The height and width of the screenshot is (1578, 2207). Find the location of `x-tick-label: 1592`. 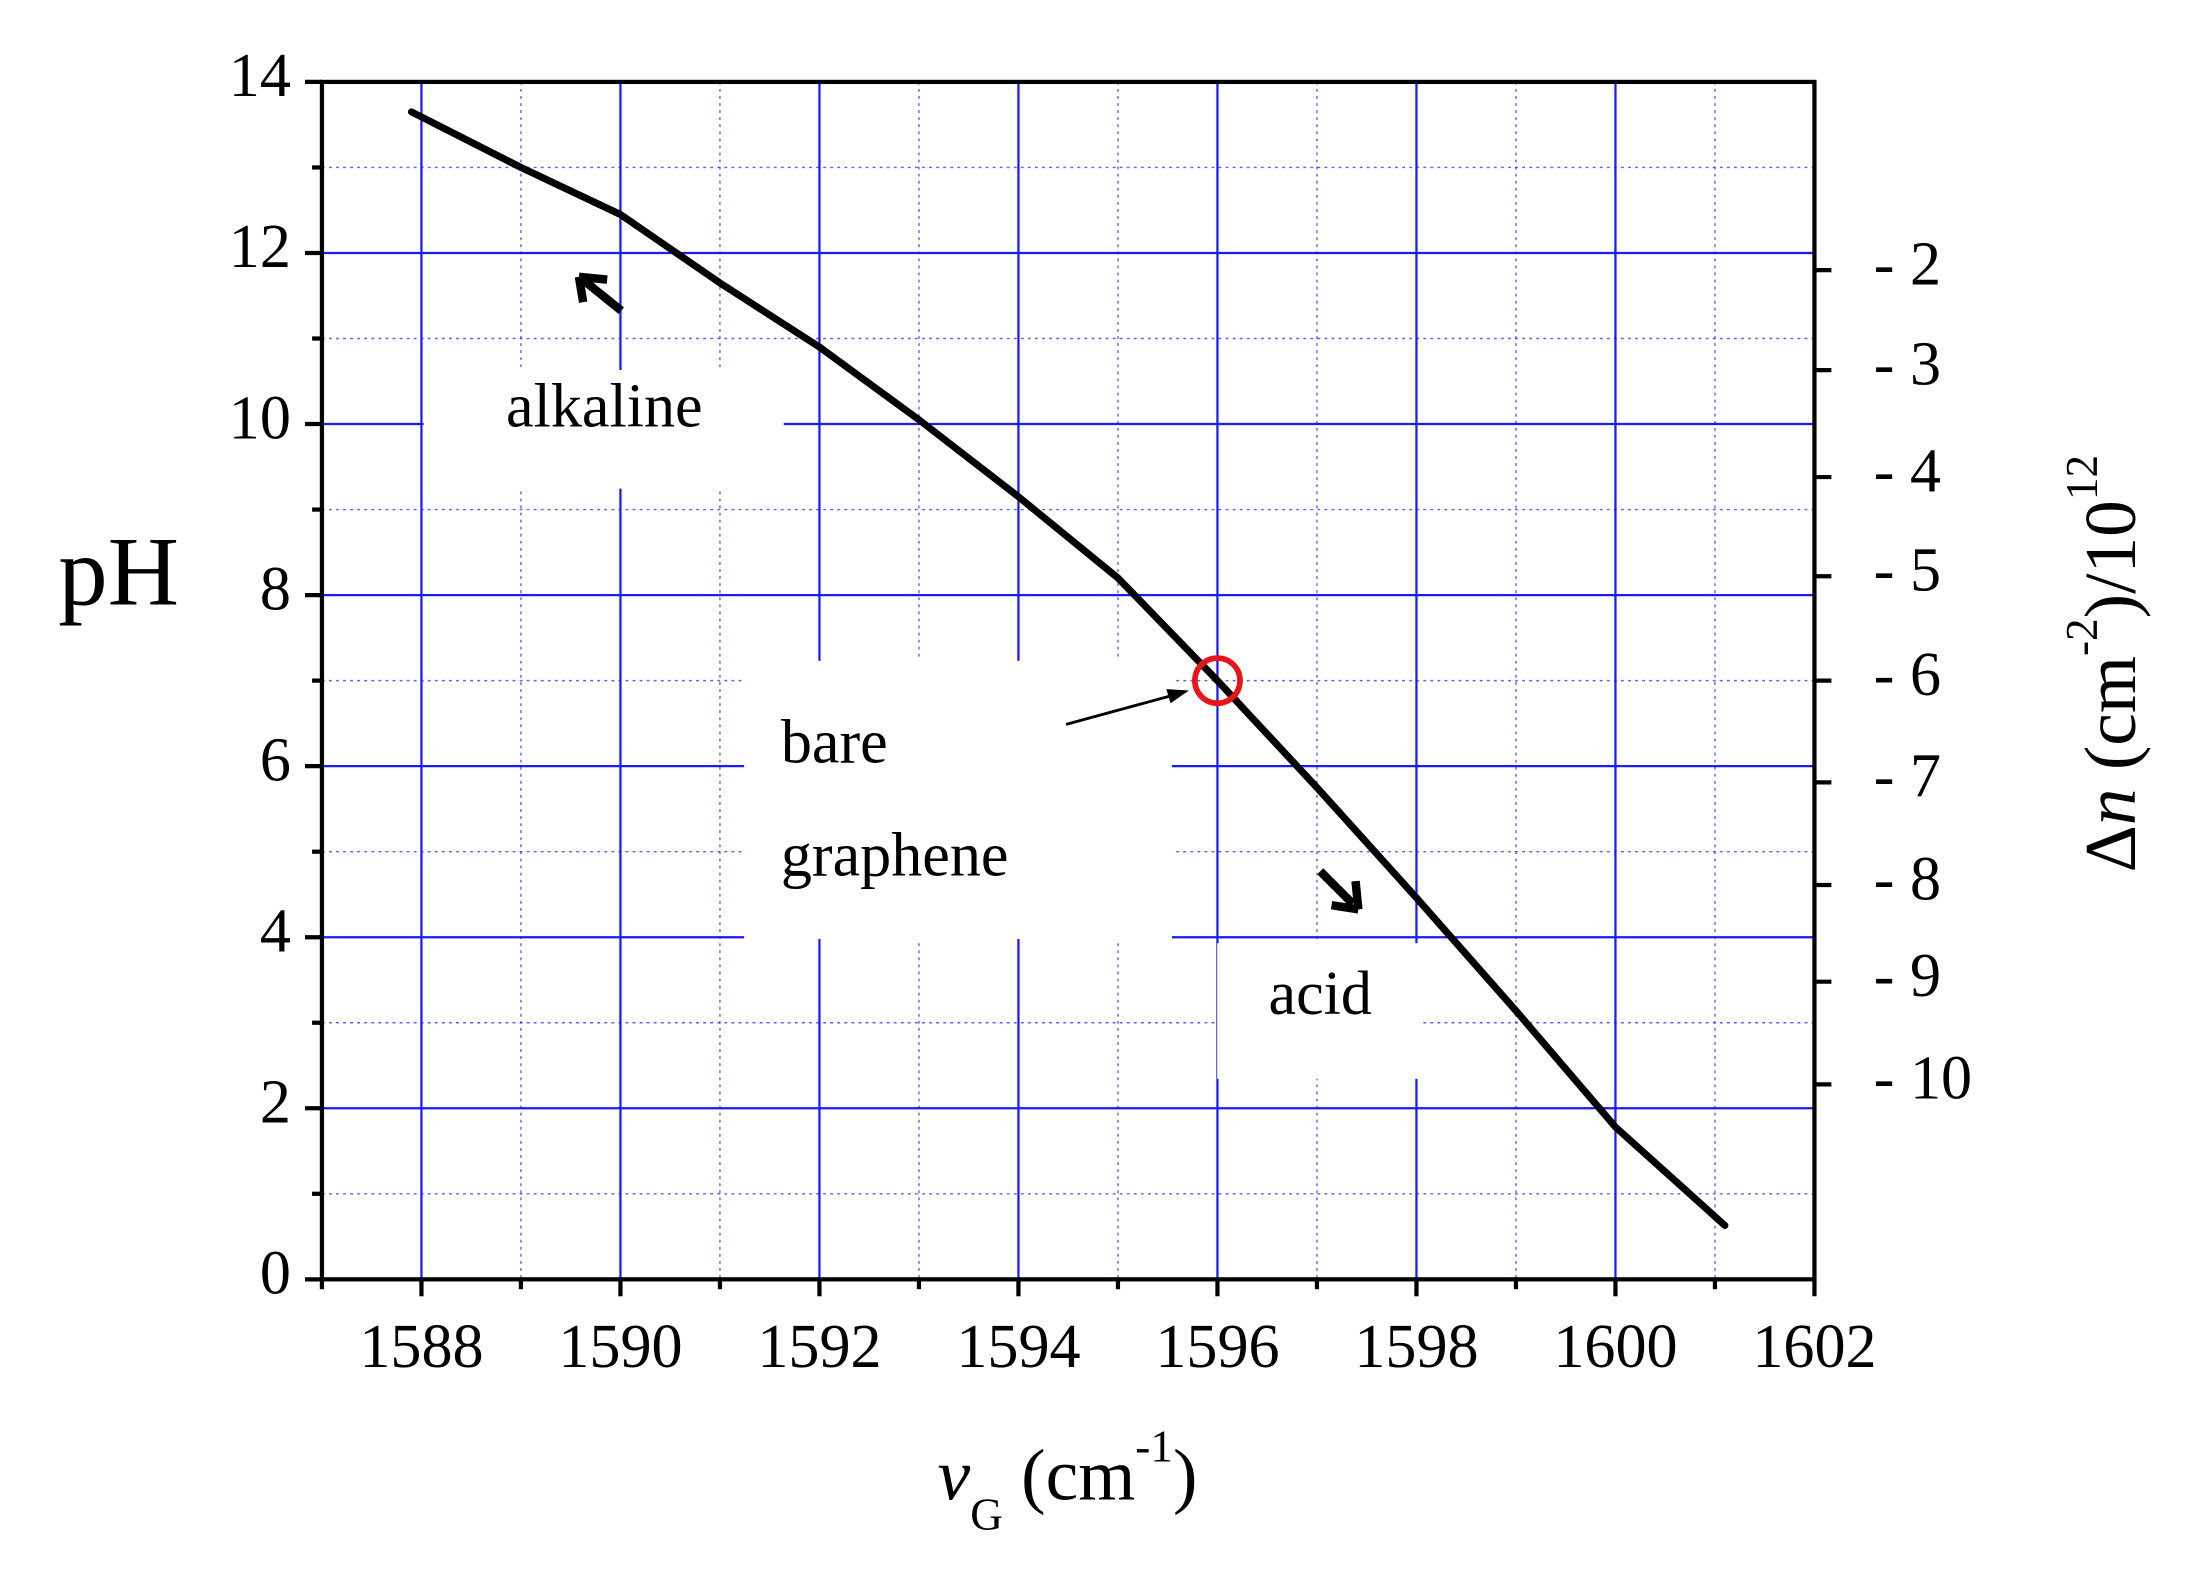

x-tick-label: 1592 is located at coordinates (819, 1347).